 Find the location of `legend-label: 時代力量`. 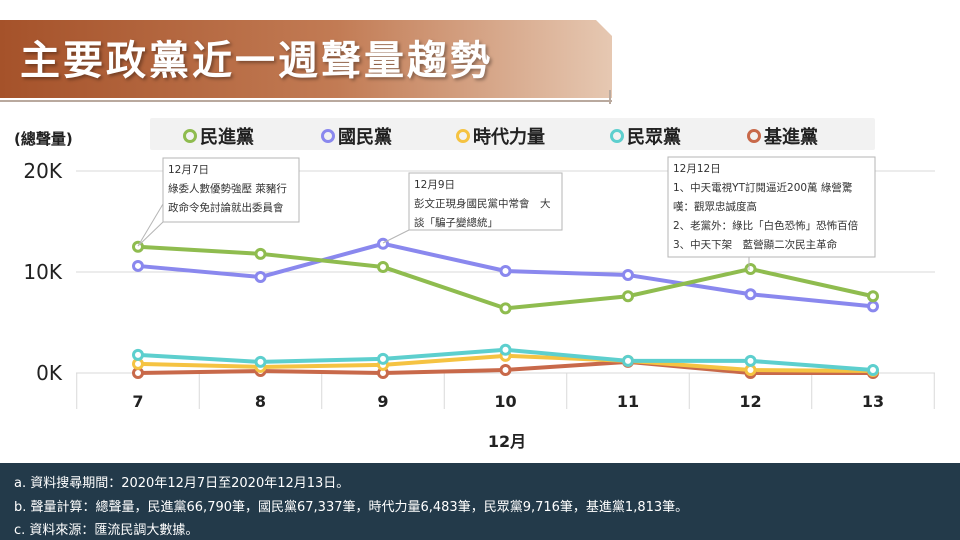

legend-label: 時代力量 is located at coordinates (509, 137).